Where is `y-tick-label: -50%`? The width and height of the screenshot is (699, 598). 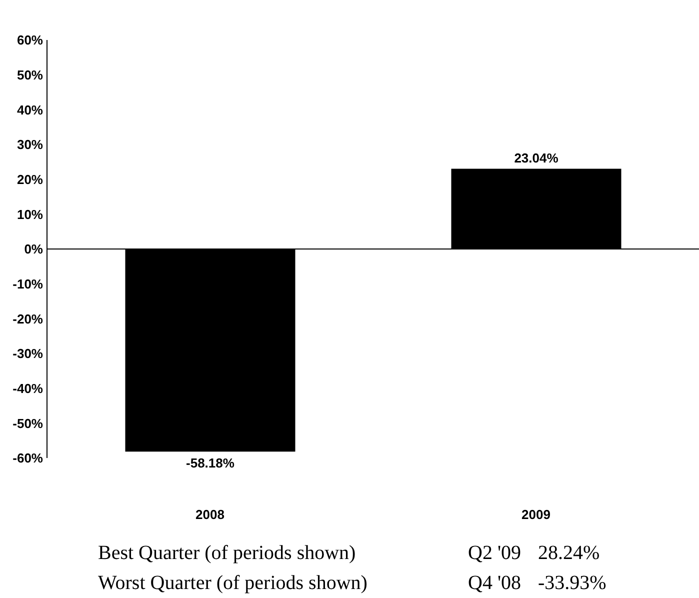 y-tick-label: -50% is located at coordinates (28, 423).